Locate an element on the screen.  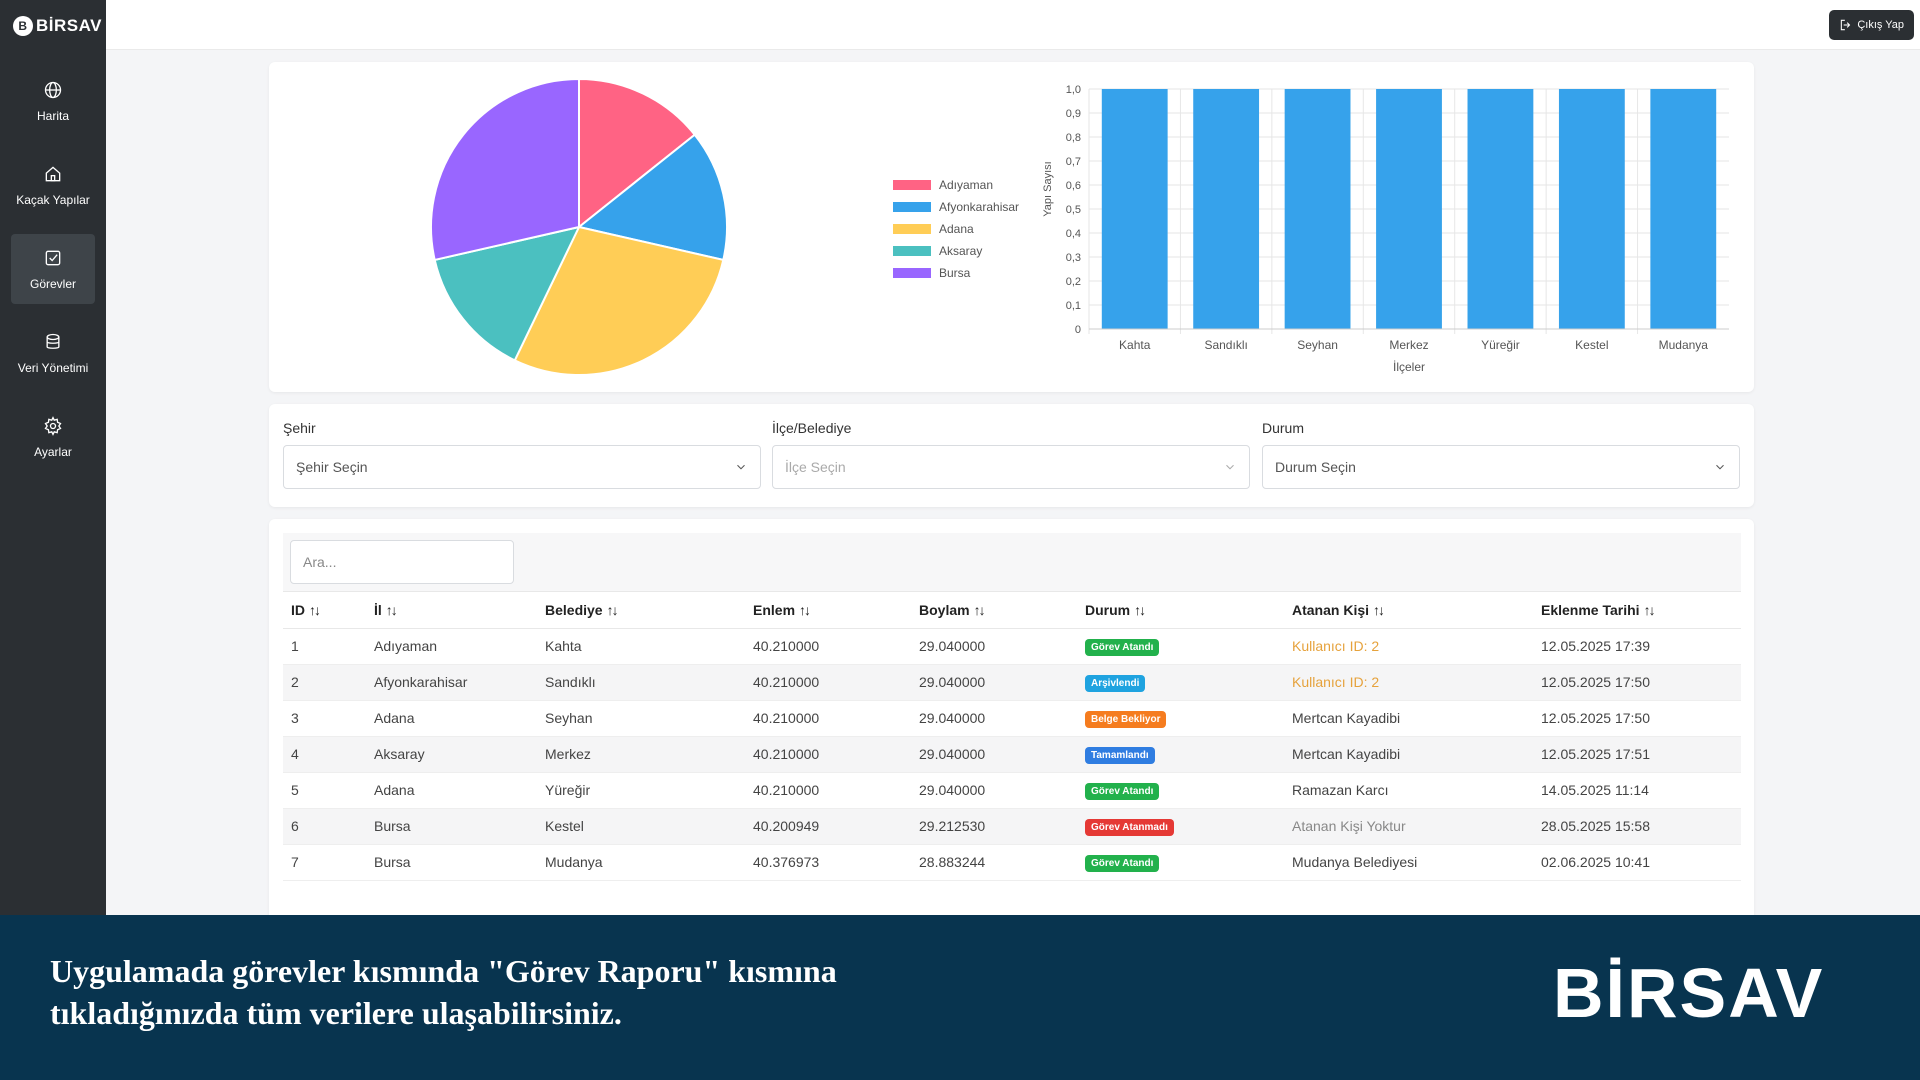
logout-button: Çıkış Yap is located at coordinates (1871, 25).